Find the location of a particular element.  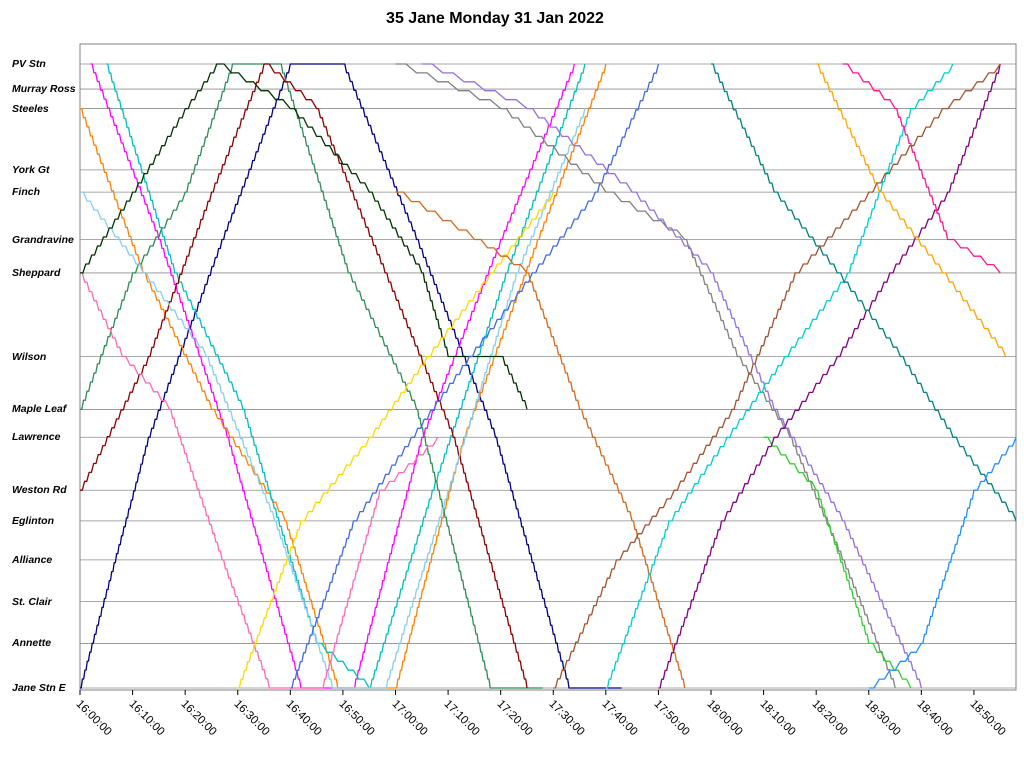

stop-label: York Gt is located at coordinates (31, 169).